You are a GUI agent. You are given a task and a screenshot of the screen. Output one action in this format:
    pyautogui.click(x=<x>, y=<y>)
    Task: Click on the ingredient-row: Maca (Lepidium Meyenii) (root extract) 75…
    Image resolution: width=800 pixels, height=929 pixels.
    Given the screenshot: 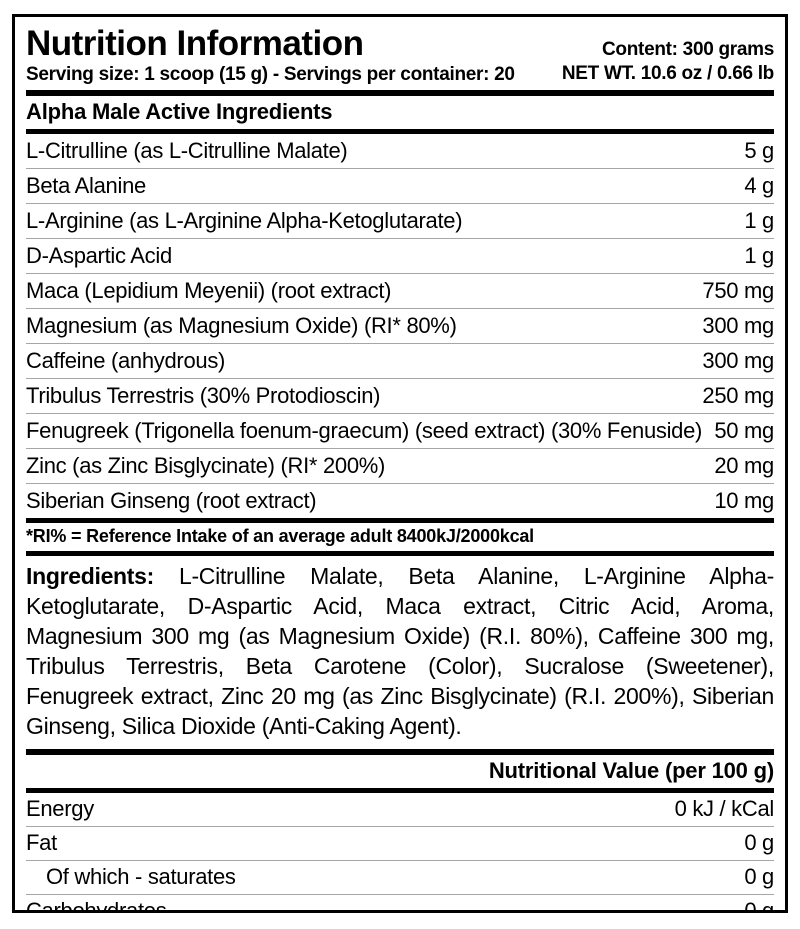 What is the action you would take?
    pyautogui.click(x=400, y=290)
    